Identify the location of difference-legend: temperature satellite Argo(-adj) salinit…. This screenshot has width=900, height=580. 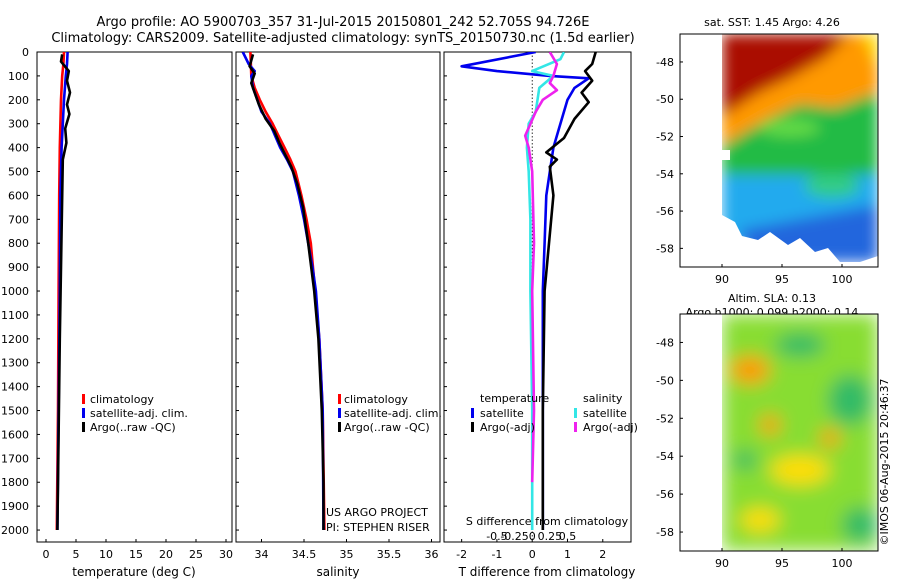
(554, 413).